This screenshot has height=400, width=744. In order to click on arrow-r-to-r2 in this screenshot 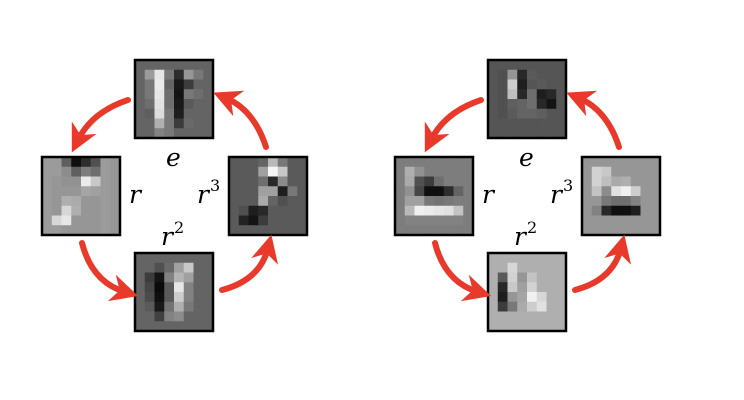, I will do `click(109, 271)`.